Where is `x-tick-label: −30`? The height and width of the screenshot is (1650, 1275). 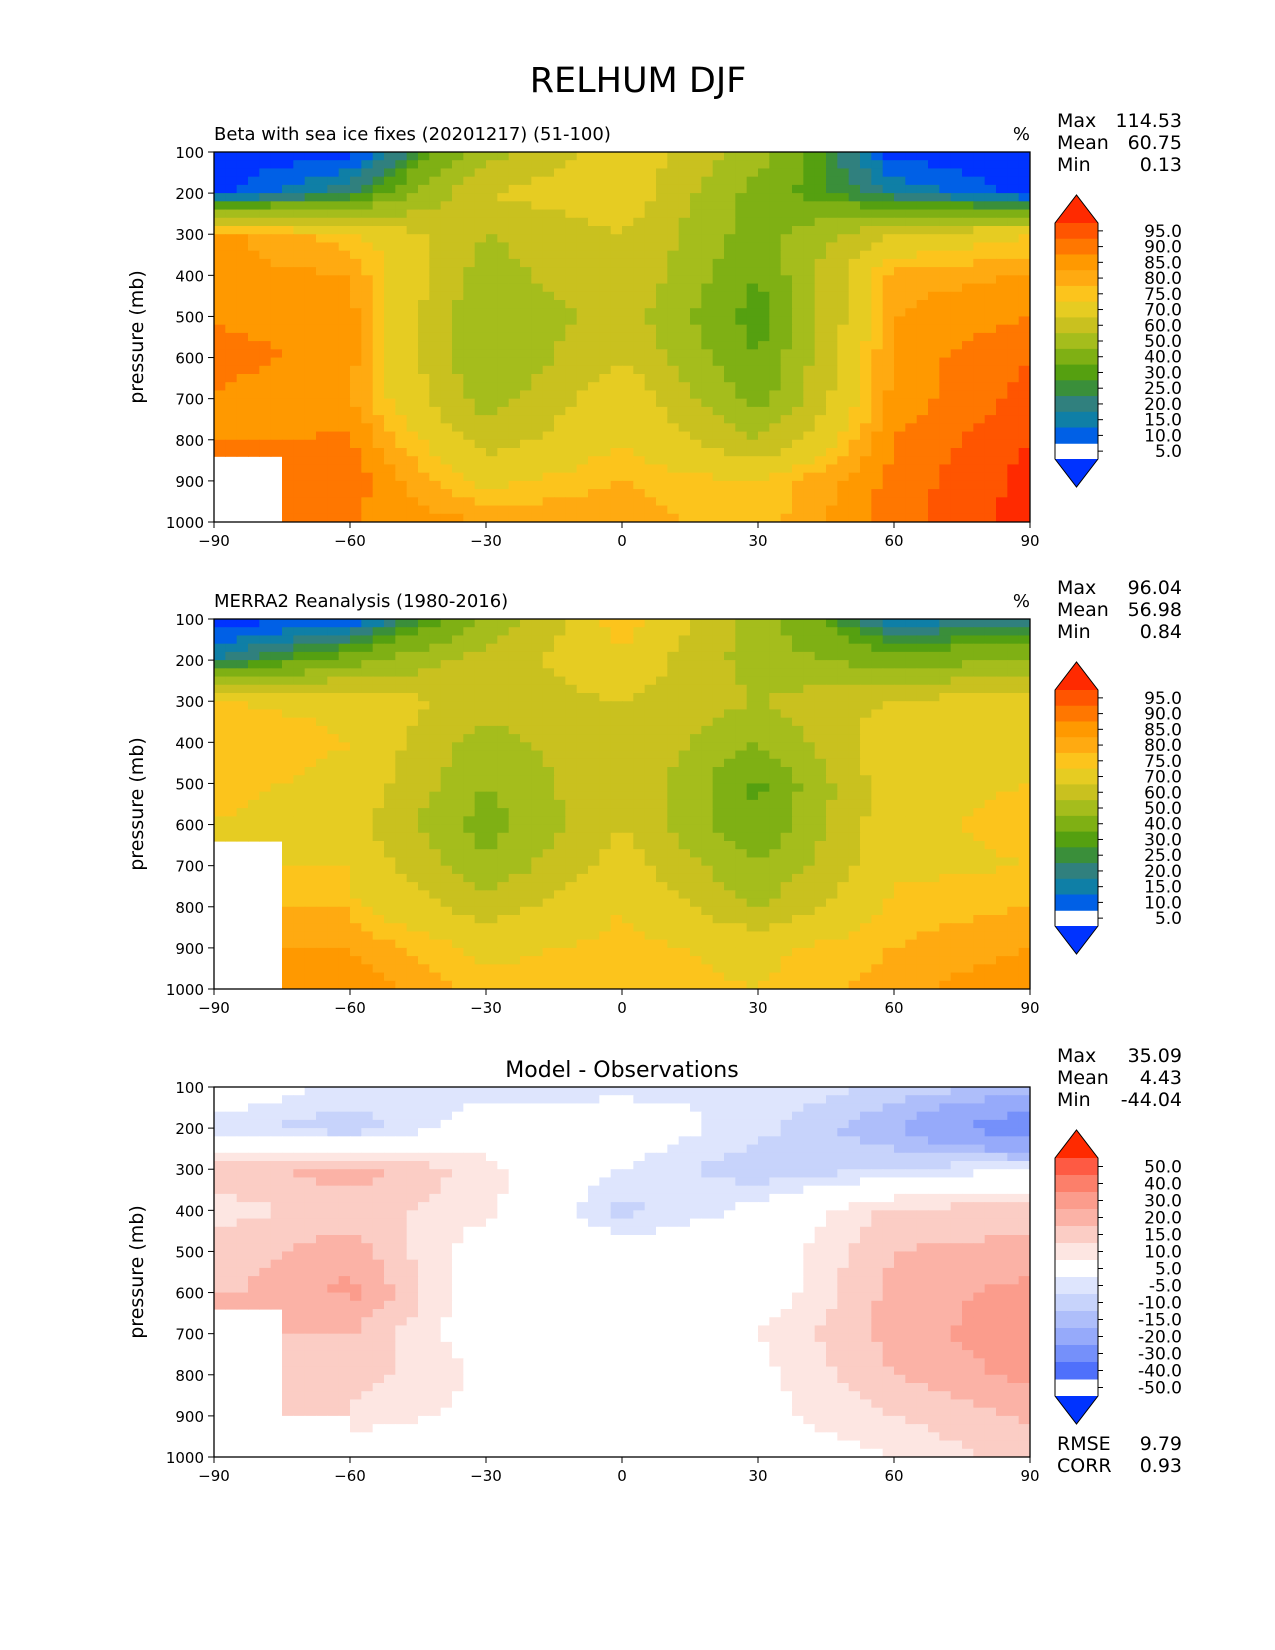 x-tick-label: −30 is located at coordinates (486, 541).